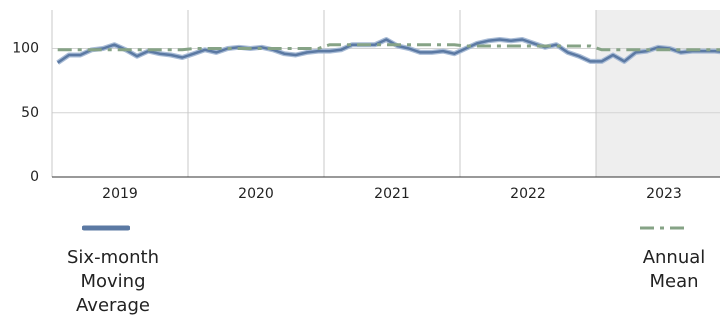 Image resolution: width=720 pixels, height=331 pixels. What do you see at coordinates (392, 193) in the screenshot?
I see `x-tick-label: 2021` at bounding box center [392, 193].